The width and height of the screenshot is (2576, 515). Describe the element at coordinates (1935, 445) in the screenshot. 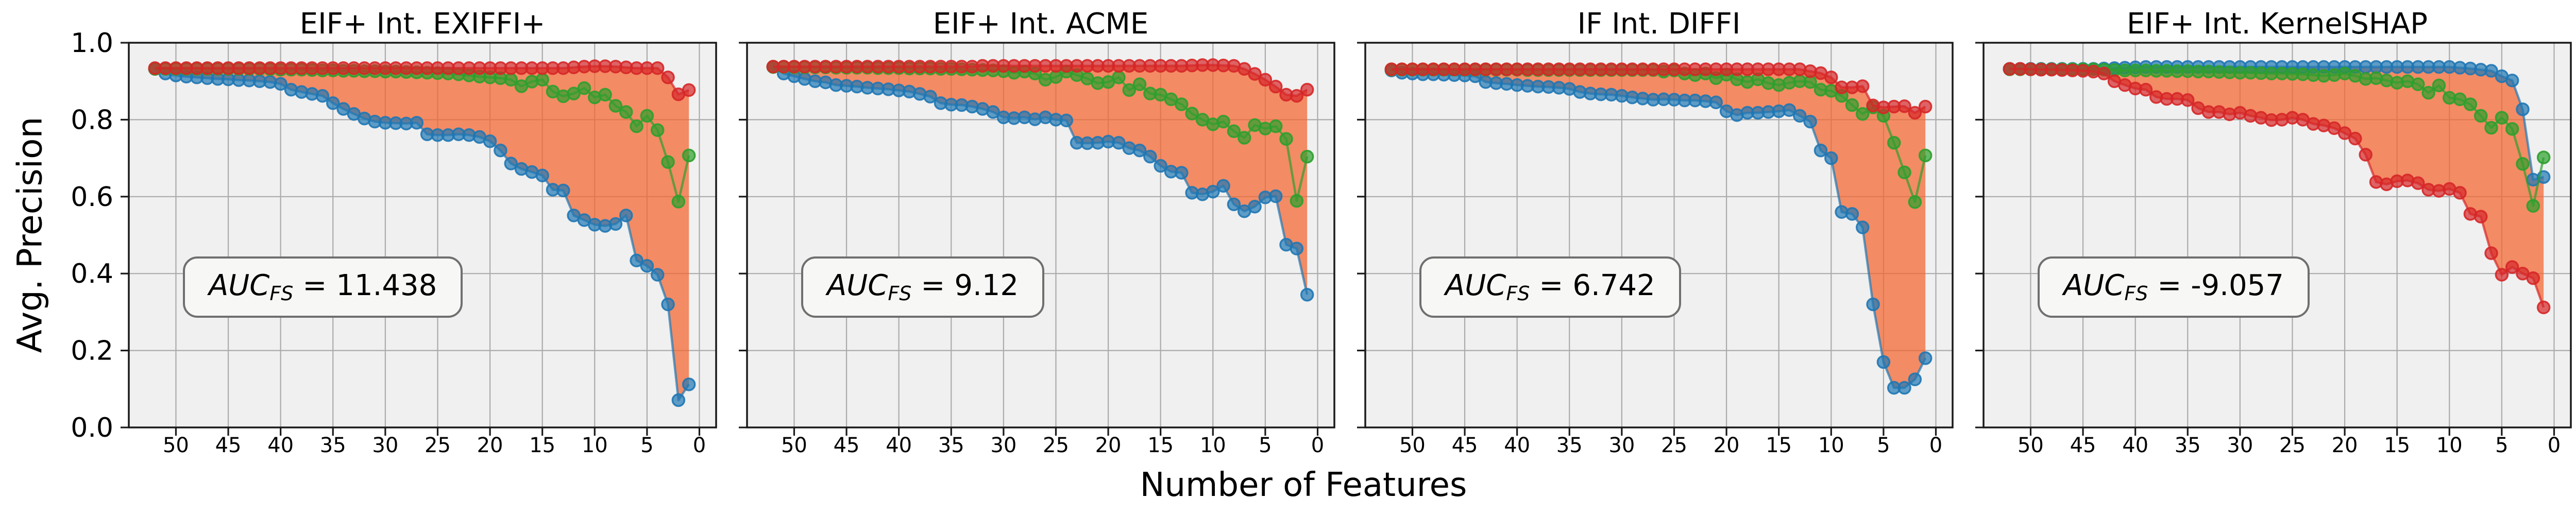

I see `x-tick-label: 0` at that location.